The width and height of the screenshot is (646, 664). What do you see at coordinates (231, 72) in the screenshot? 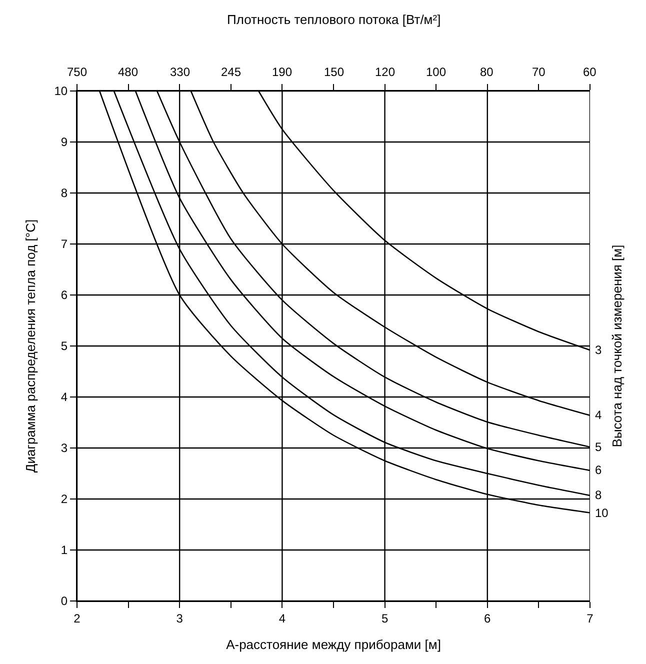
I see `text: 245` at bounding box center [231, 72].